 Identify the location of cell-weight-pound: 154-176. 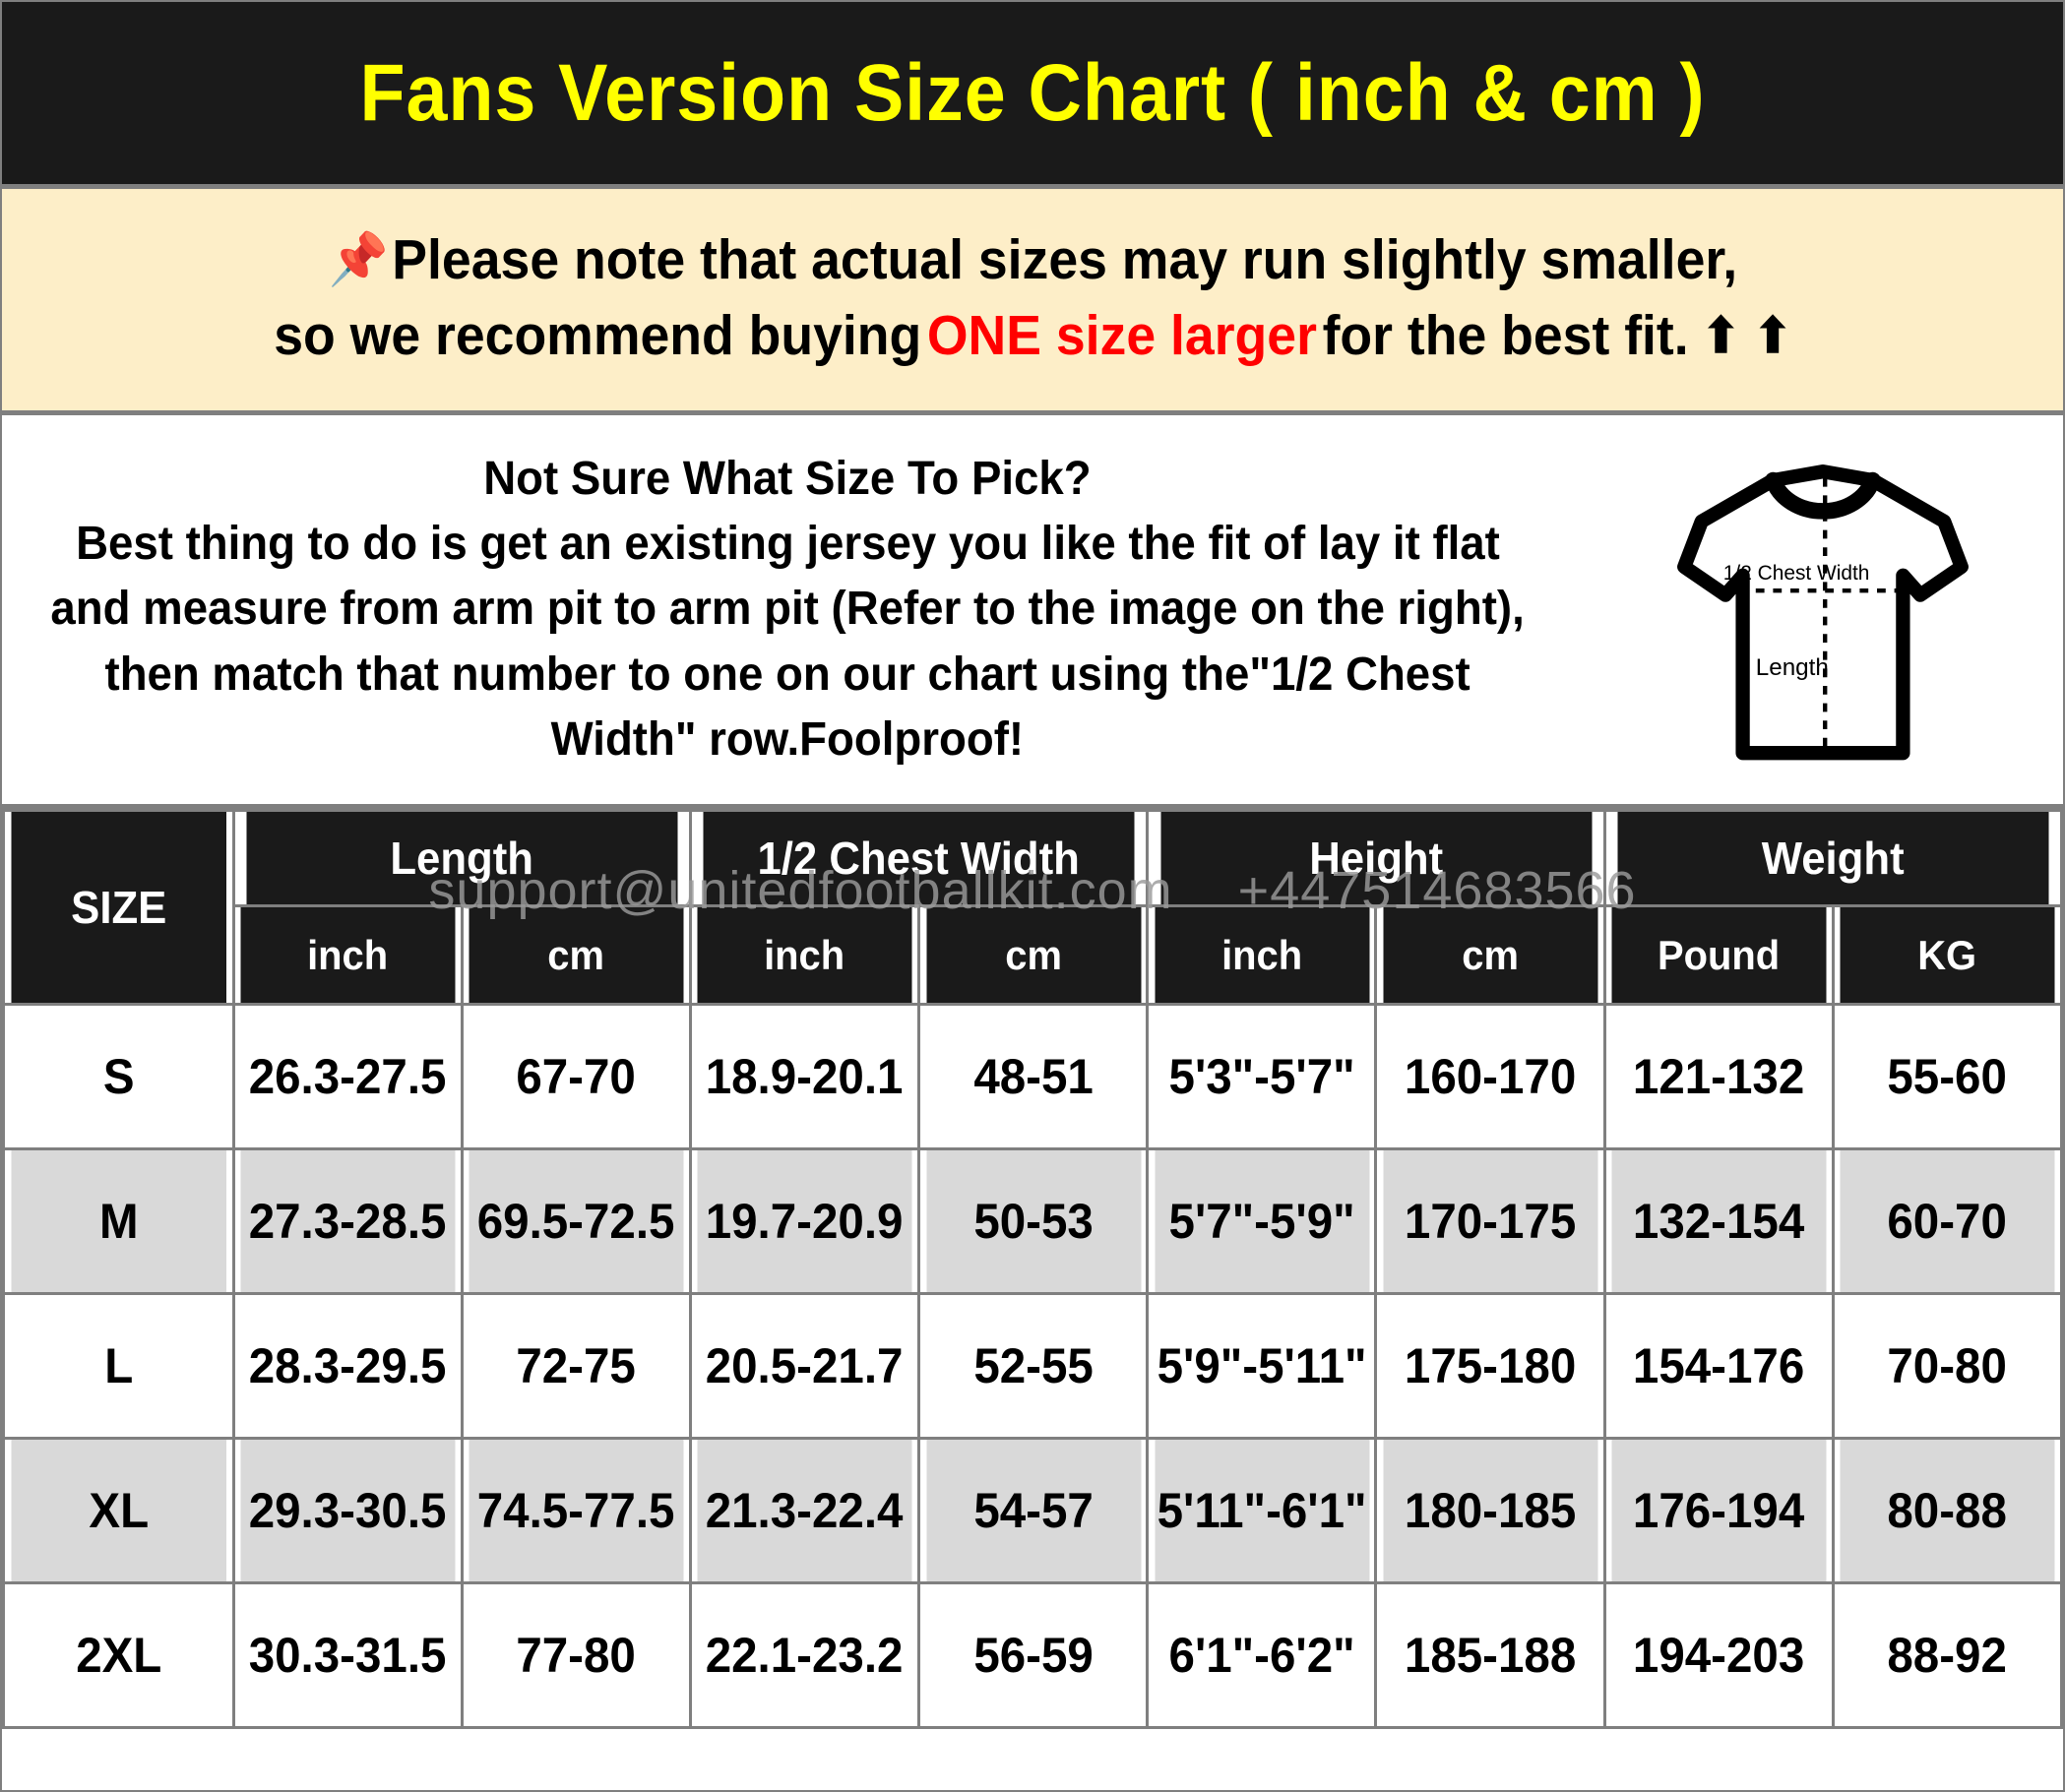
(1718, 1366).